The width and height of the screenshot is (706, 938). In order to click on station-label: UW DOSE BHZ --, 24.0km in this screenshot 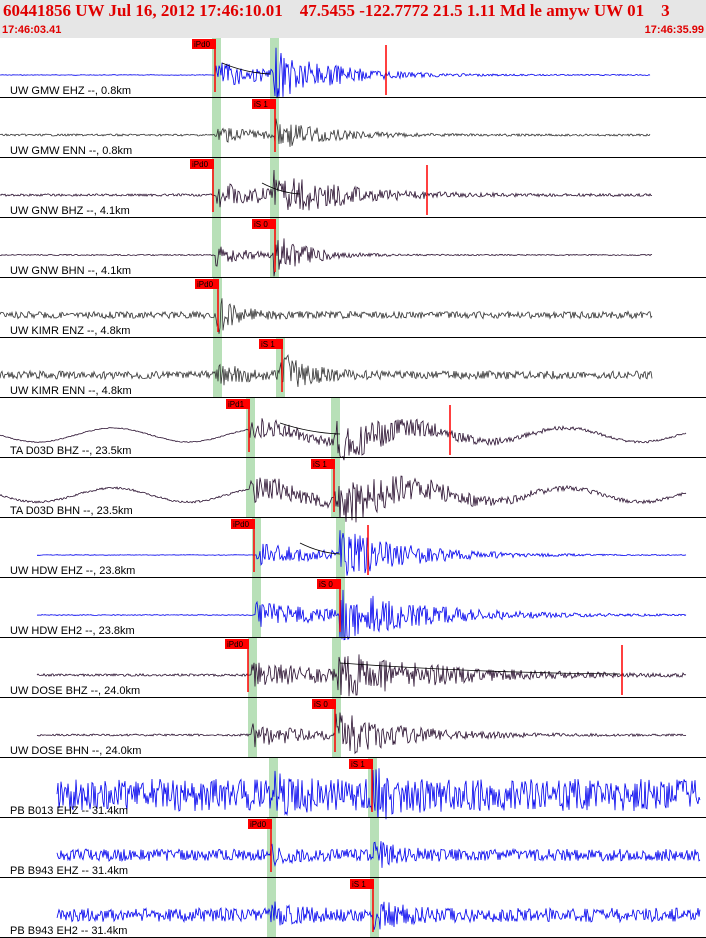, I will do `click(75, 691)`.